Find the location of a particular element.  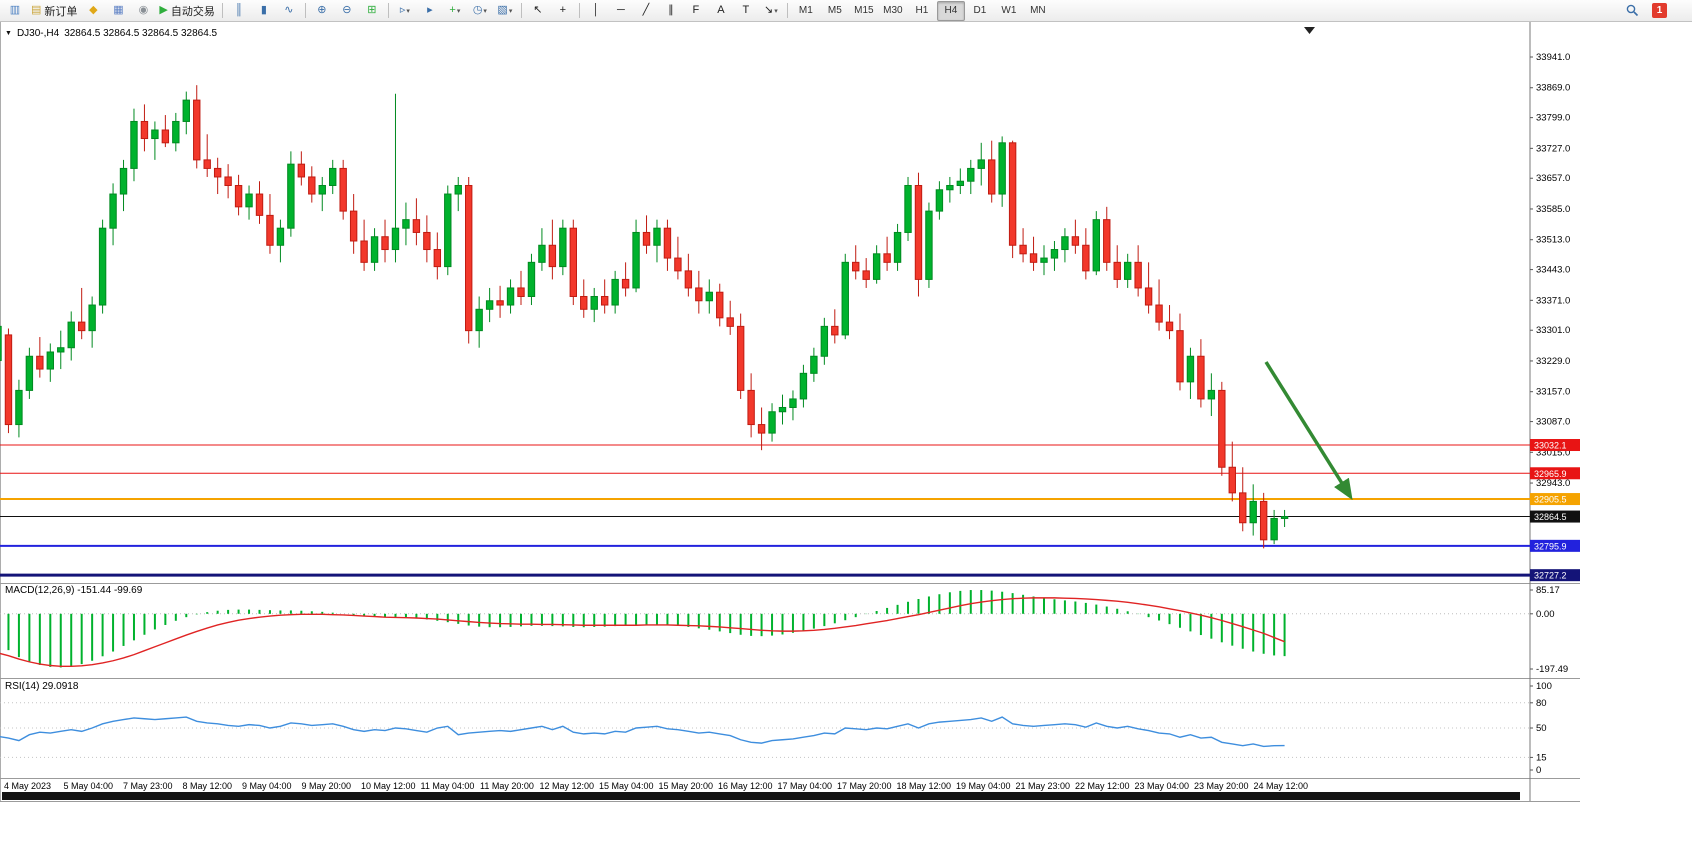

macd-panel: 85.17 0.00 -197.49 is located at coordinates (784, 630).